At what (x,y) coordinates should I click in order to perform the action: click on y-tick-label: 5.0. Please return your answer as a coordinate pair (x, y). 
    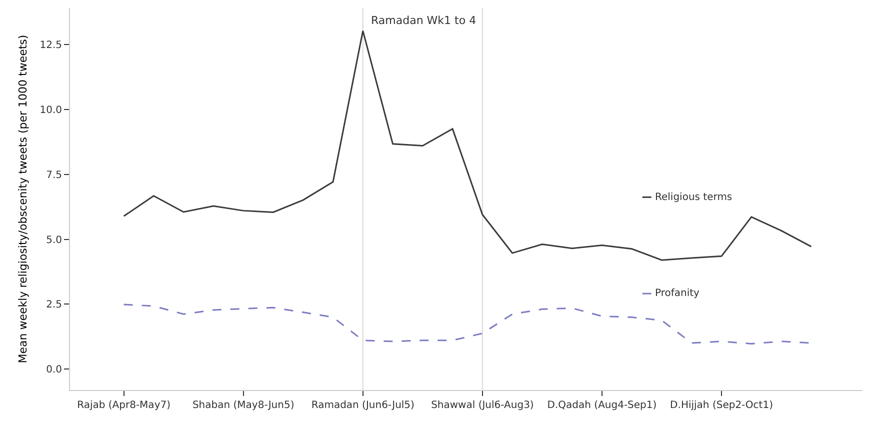
    Looking at the image, I should click on (54, 240).